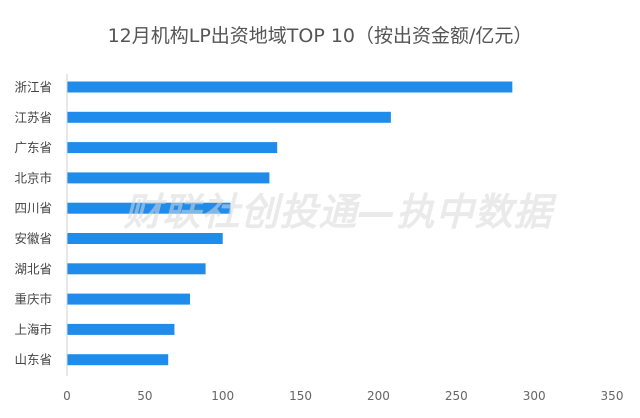  What do you see at coordinates (300, 396) in the screenshot?
I see `x-tick-label-150: 150` at bounding box center [300, 396].